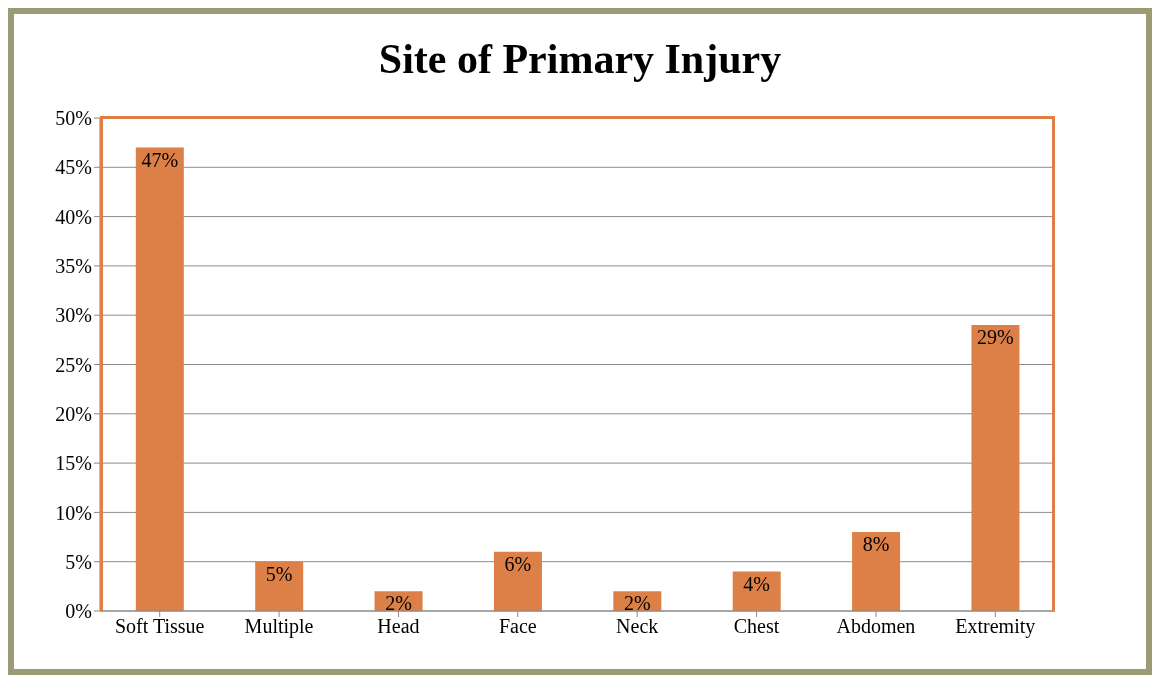  Describe the element at coordinates (73, 167) in the screenshot. I see `y-tick-label: 45%` at that location.